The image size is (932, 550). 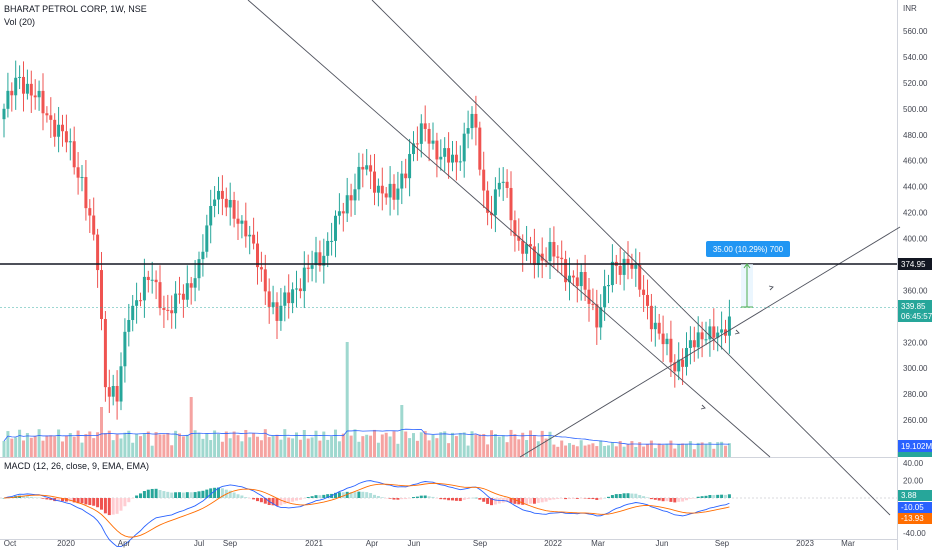 I want to click on price-tick: 320.00, so click(x=915, y=342).